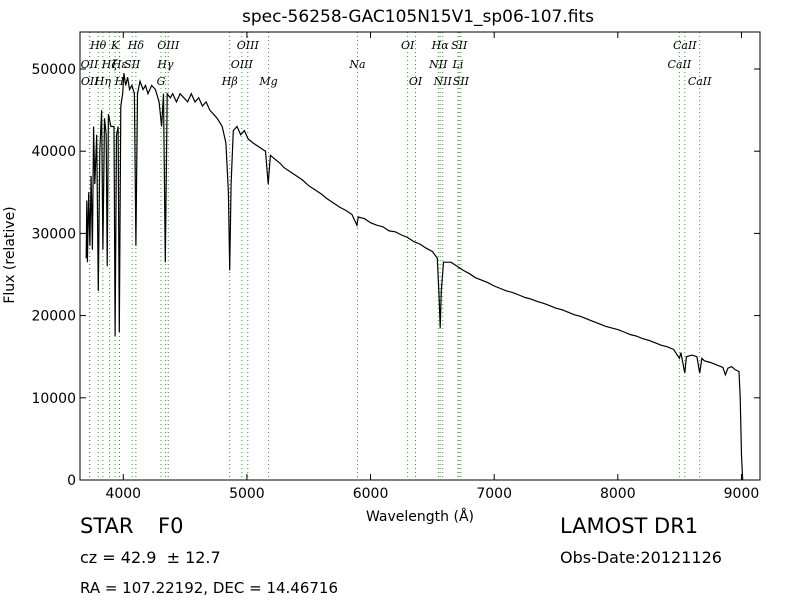 Image resolution: width=800 pixels, height=600 pixels. Describe the element at coordinates (742, 494) in the screenshot. I see `x-tick-label: 9000` at that location.